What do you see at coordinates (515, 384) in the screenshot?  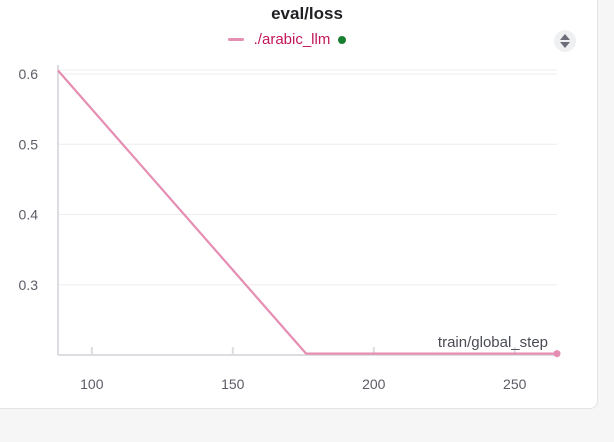 I see `x-tick-label: 250` at bounding box center [515, 384].